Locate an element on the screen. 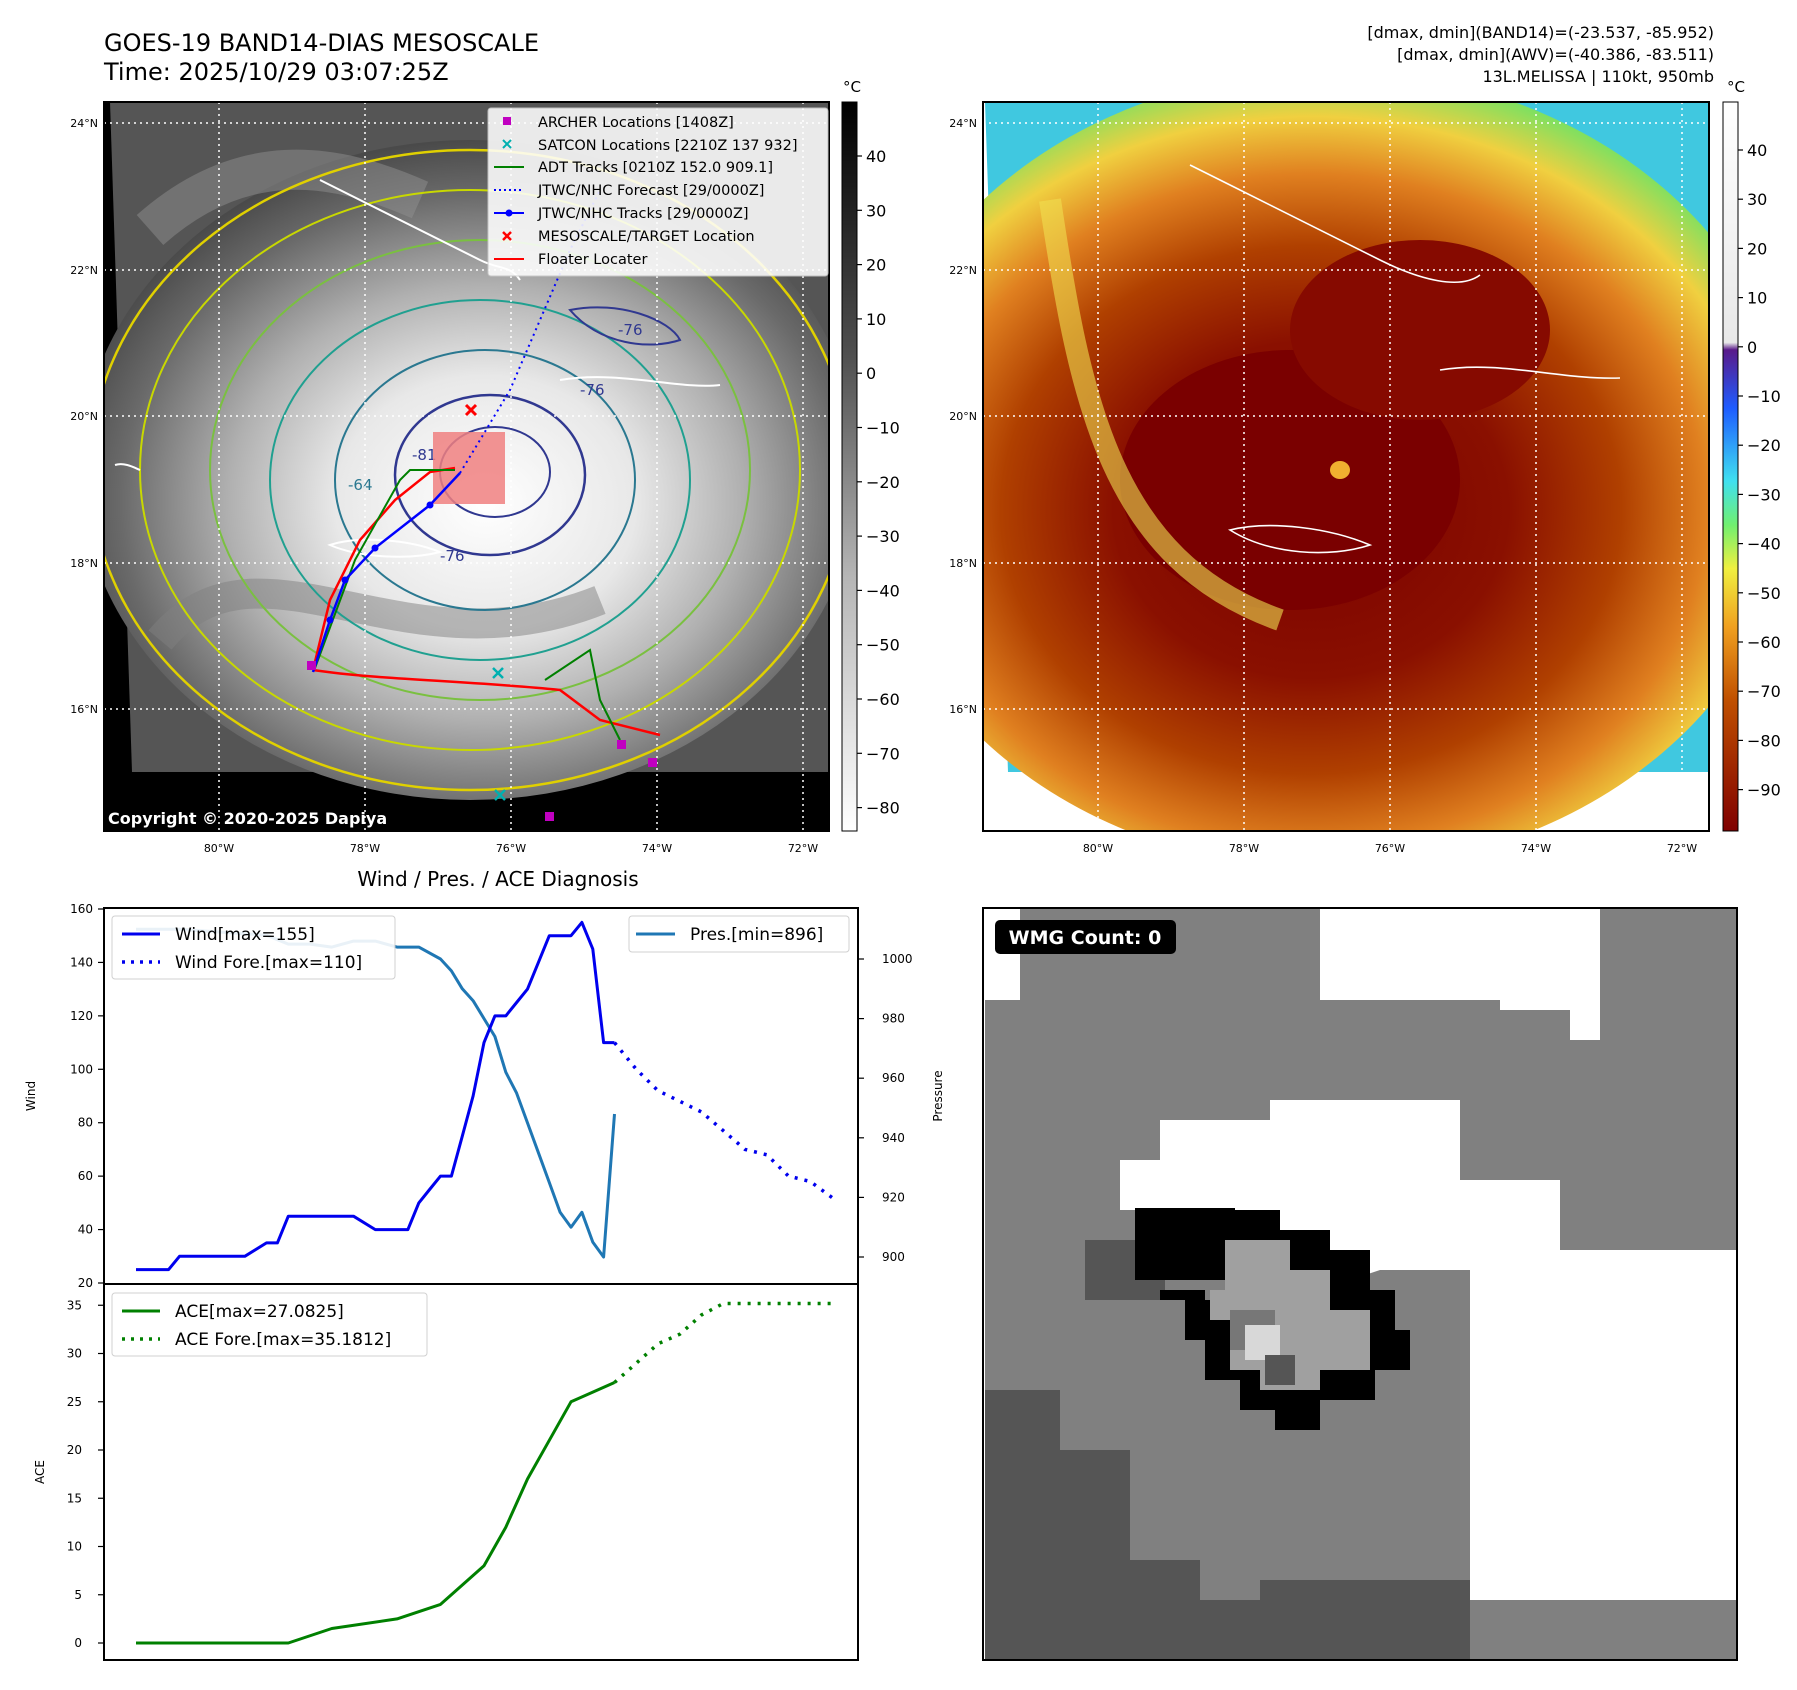 This screenshot has height=1690, width=1797. ir-colorbar-tick-label: −70 is located at coordinates (883, 753).